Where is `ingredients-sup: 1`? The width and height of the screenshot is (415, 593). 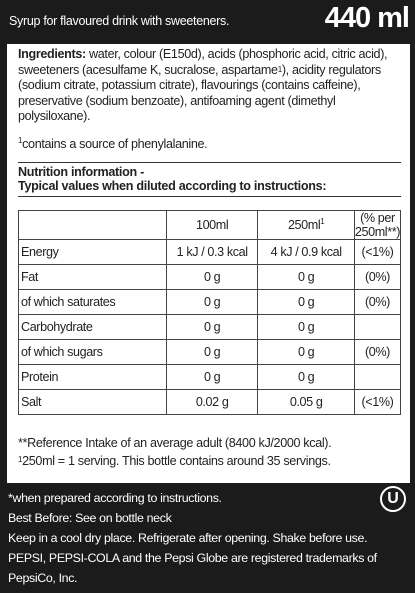
ingredients-sup: 1 is located at coordinates (279, 69).